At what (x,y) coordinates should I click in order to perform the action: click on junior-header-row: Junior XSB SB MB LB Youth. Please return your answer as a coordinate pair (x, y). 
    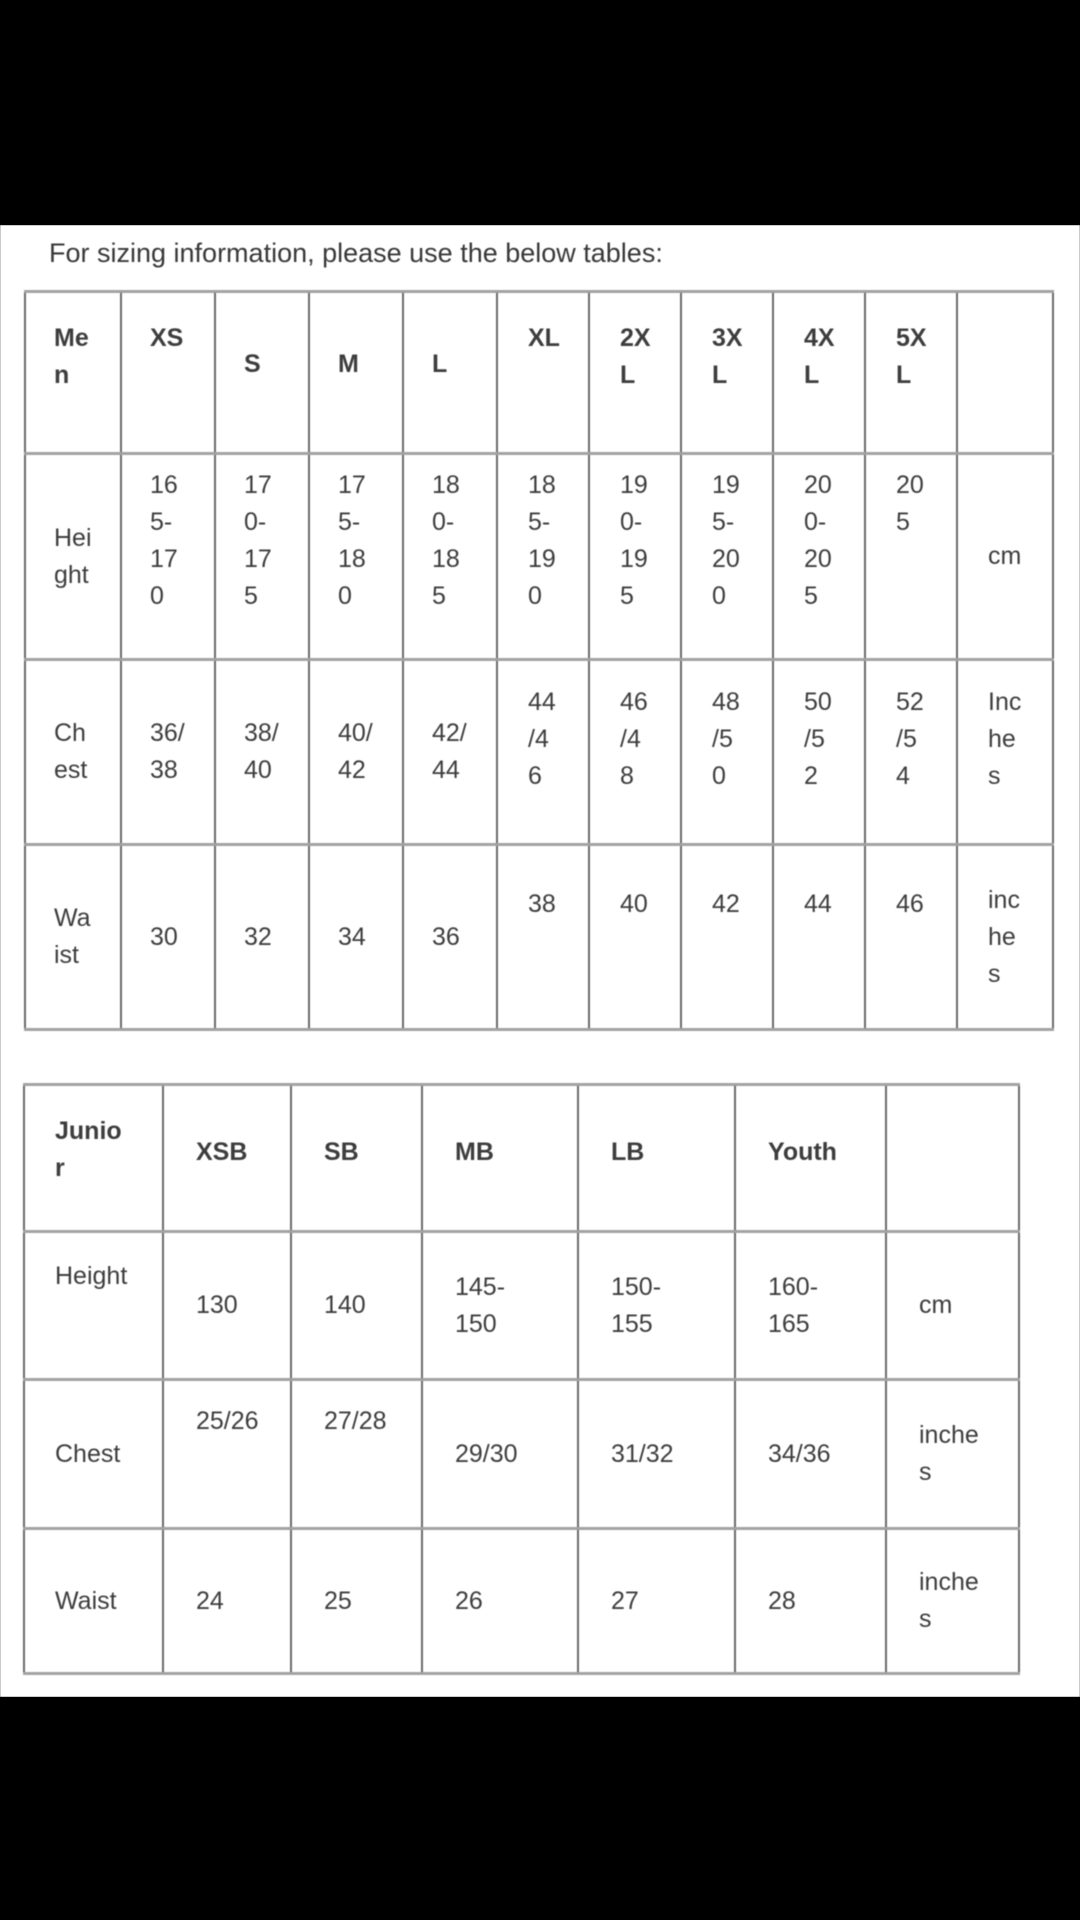
    Looking at the image, I should click on (521, 1158).